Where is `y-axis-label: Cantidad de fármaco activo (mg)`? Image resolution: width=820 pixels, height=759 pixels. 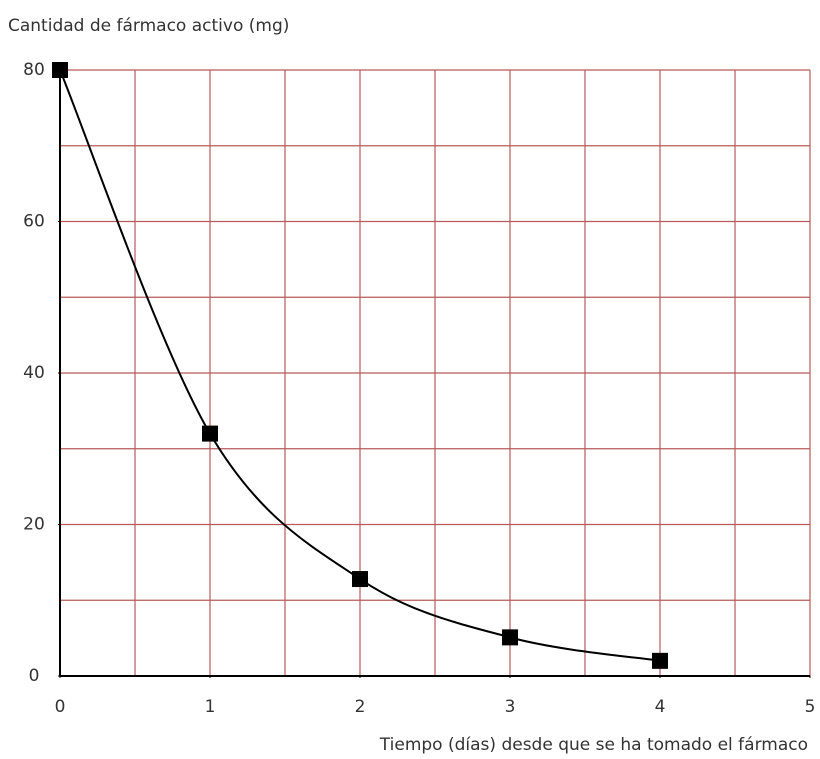
y-axis-label: Cantidad de fármaco activo (mg) is located at coordinates (148, 26).